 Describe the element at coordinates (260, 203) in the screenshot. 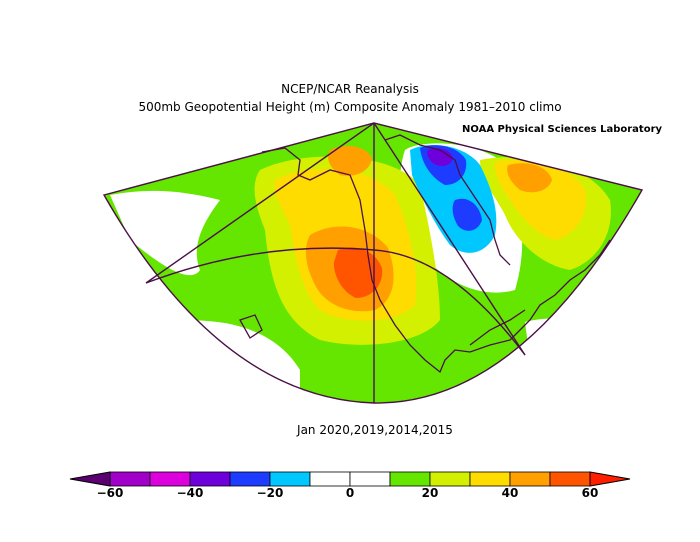

I see `meridian-west` at that location.